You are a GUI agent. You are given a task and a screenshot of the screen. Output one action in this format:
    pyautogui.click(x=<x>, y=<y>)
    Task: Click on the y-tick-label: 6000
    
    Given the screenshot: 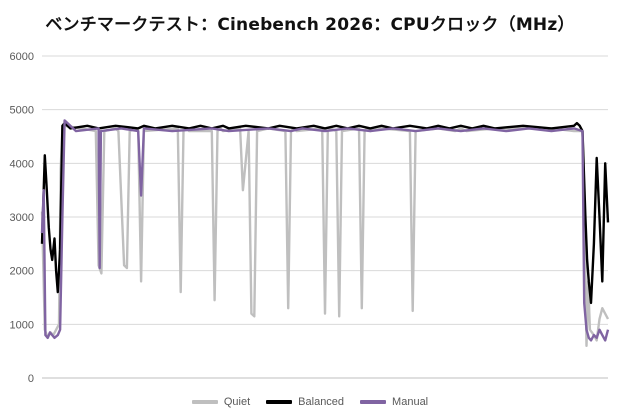 What is the action you would take?
    pyautogui.click(x=22, y=57)
    